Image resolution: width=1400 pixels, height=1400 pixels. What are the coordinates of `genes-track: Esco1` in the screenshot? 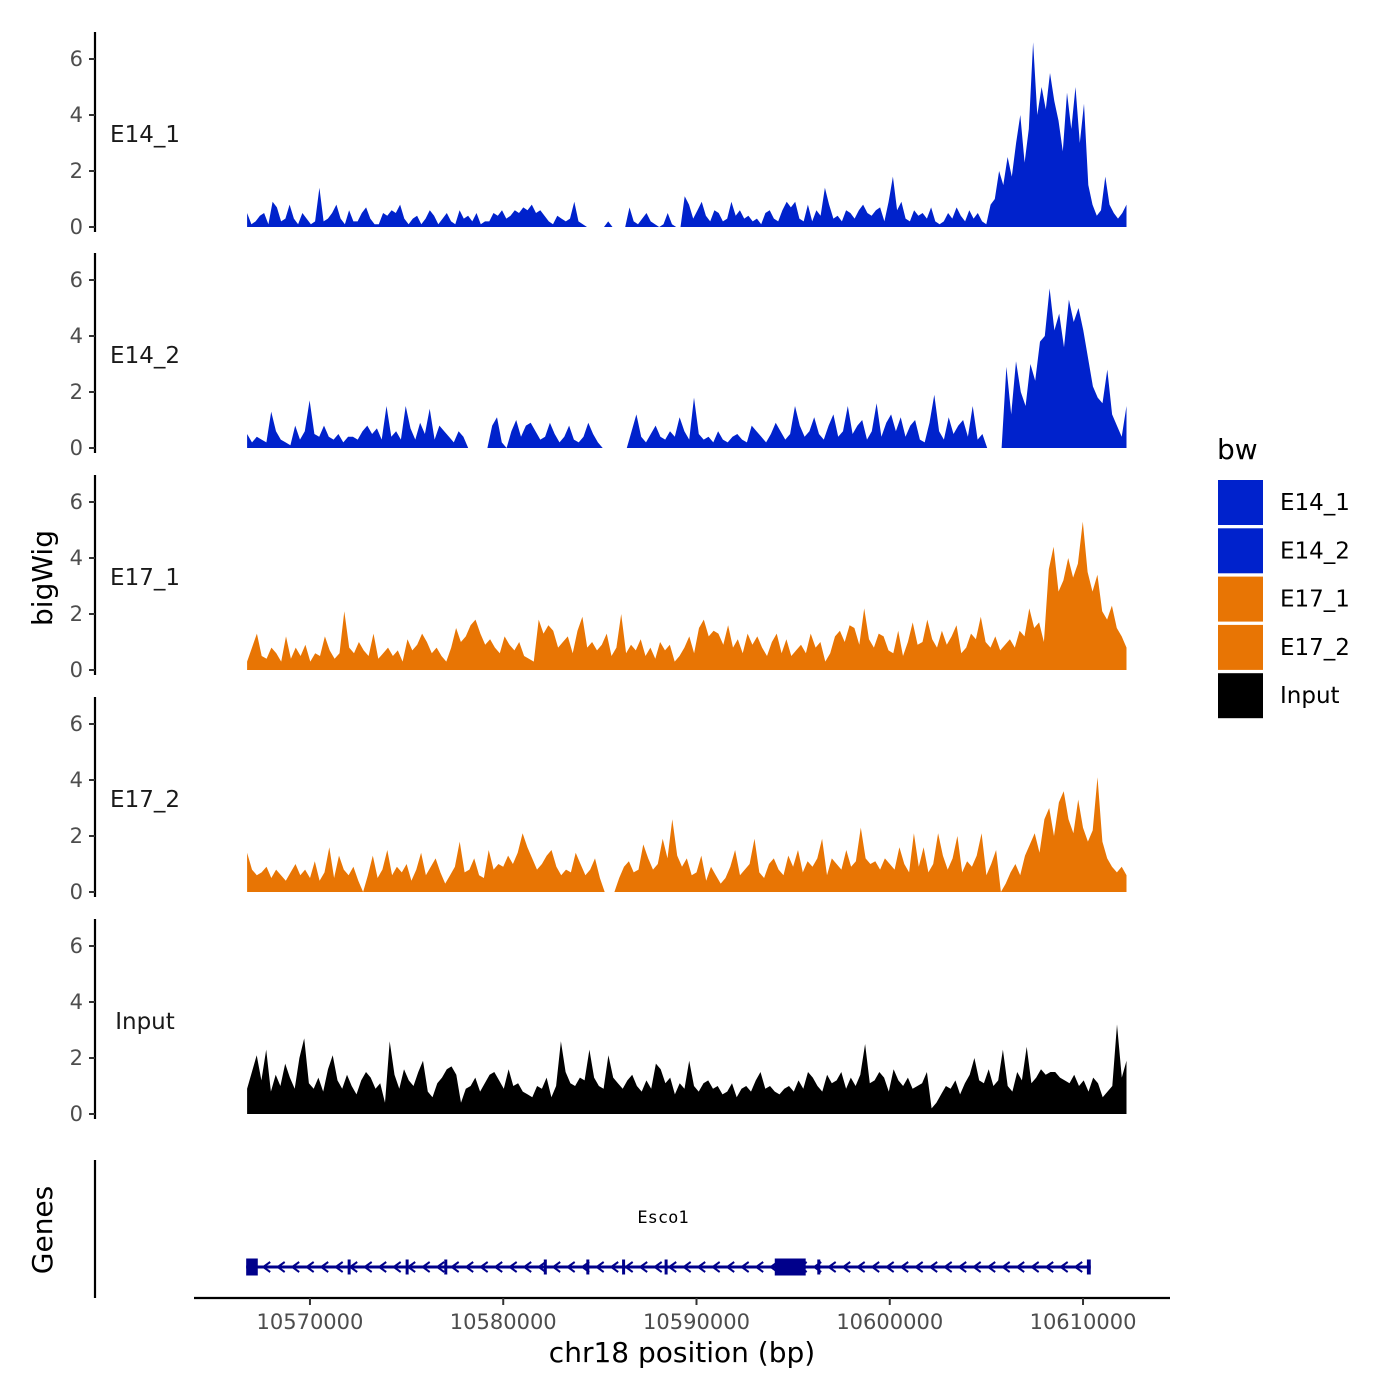 It's located at (592, 1229).